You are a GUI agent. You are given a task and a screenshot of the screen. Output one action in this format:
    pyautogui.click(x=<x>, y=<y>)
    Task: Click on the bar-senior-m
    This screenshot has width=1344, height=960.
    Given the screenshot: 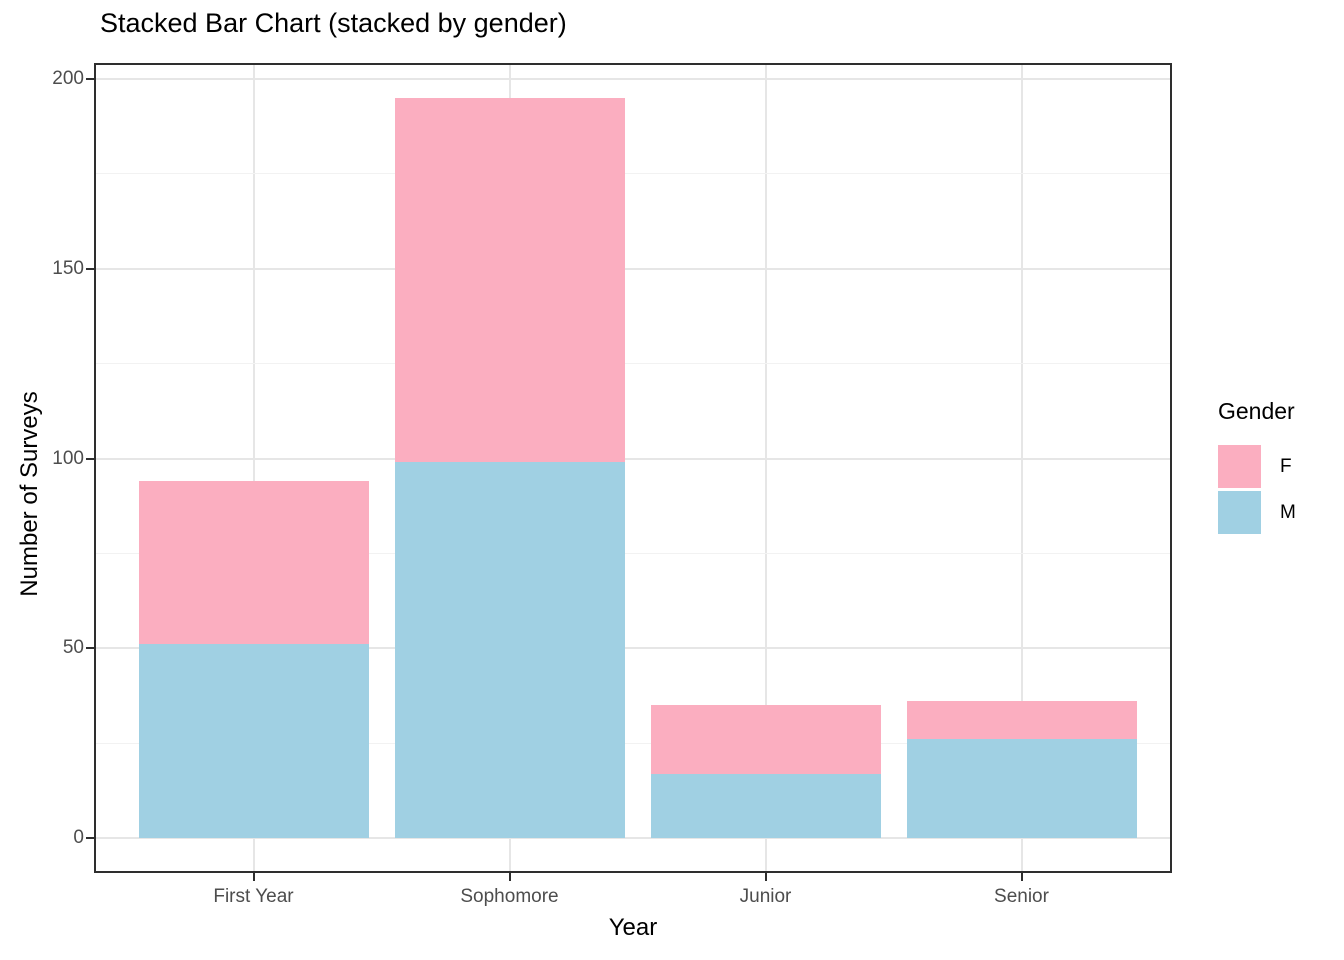 What is the action you would take?
    pyautogui.click(x=1021, y=788)
    